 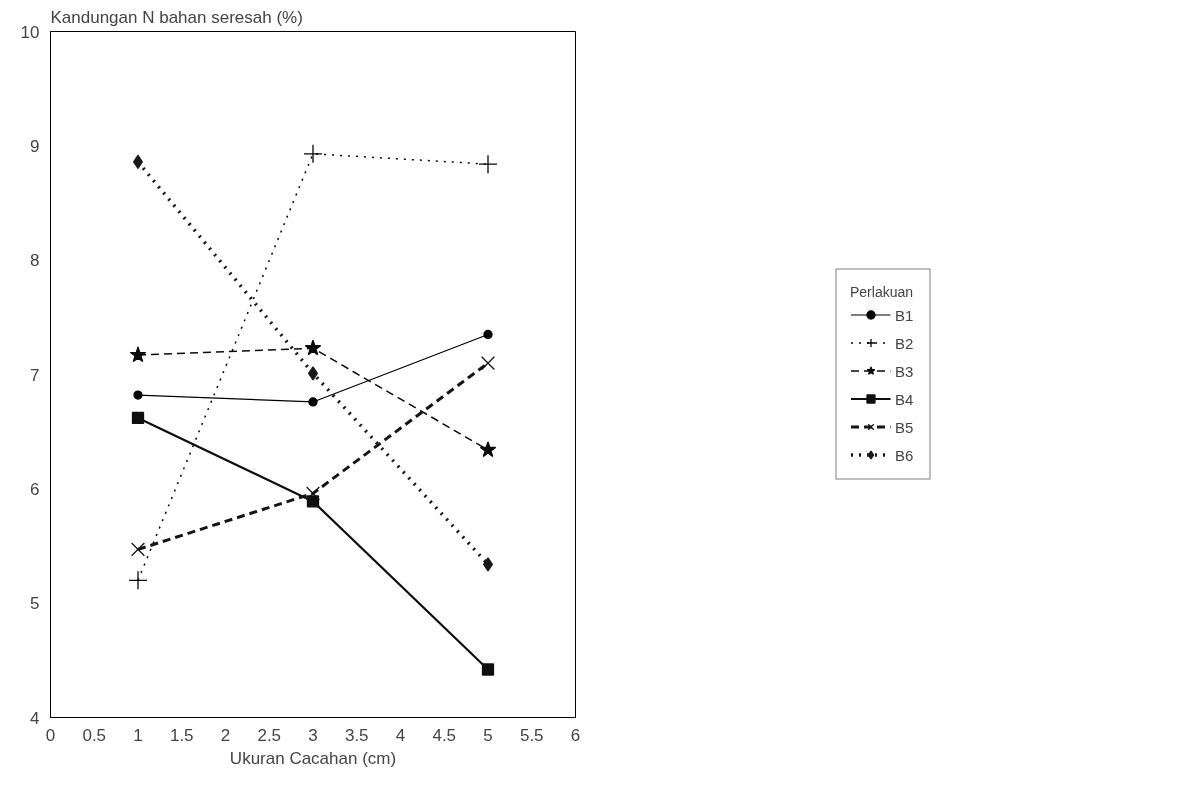 I want to click on x-tick-label: 6, so click(x=575, y=735).